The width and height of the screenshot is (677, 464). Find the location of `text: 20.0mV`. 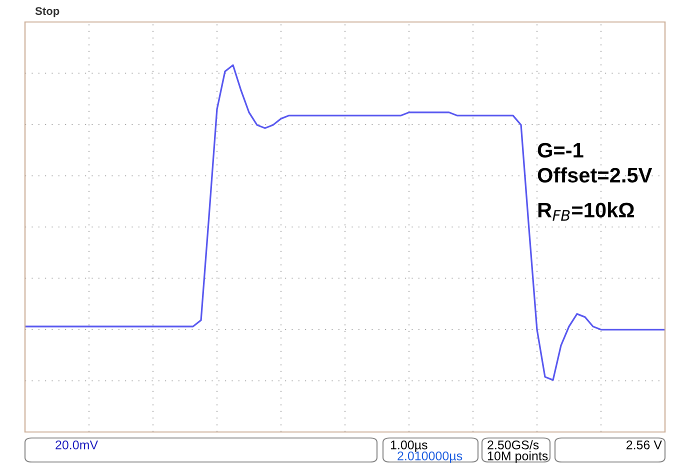

text: 20.0mV is located at coordinates (77, 445).